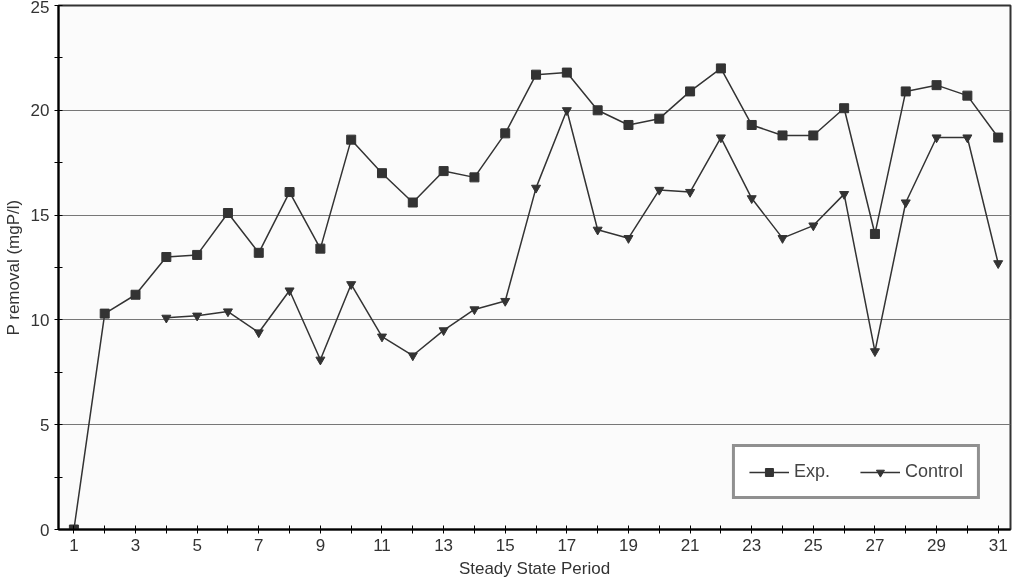 This screenshot has width=1021, height=584. Describe the element at coordinates (937, 545) in the screenshot. I see `x-tick-label: 29` at that location.